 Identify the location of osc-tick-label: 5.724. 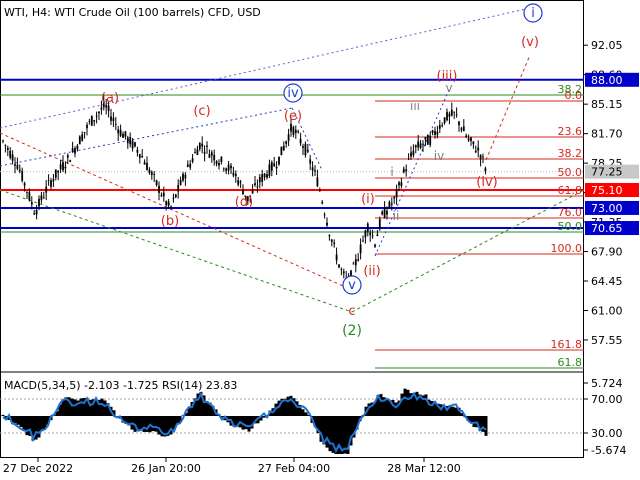
(607, 383).